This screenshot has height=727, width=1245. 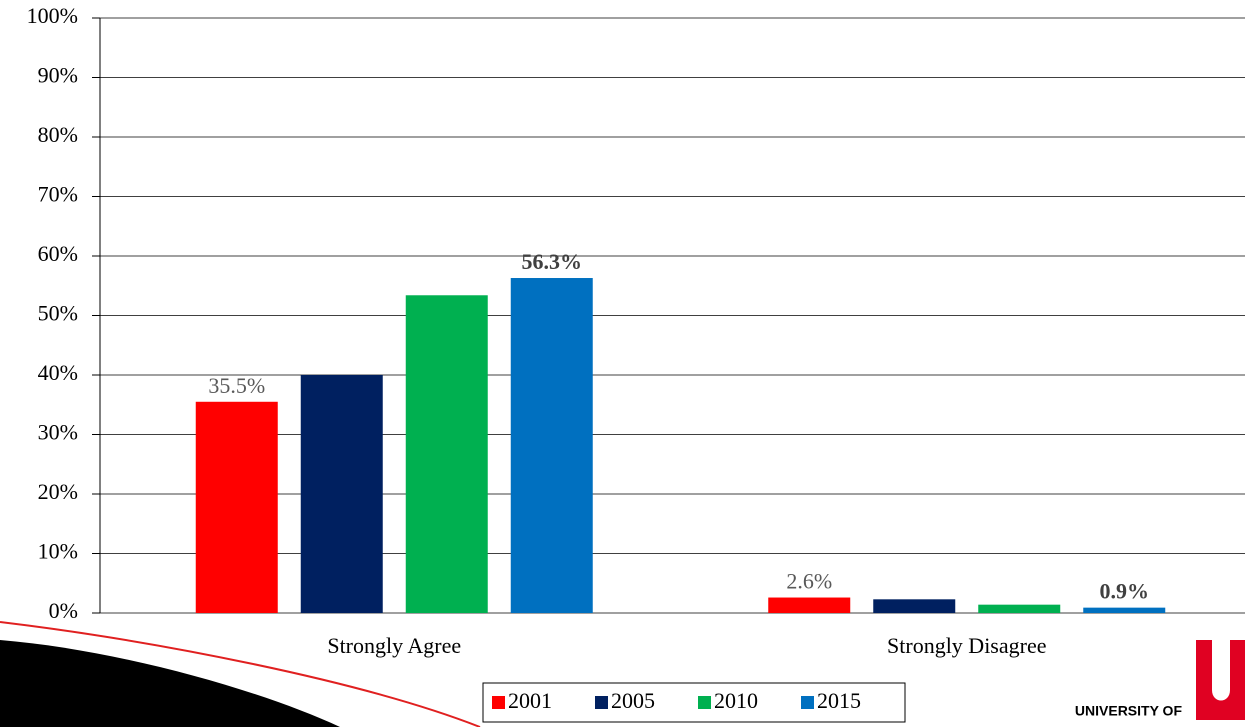 What do you see at coordinates (58, 313) in the screenshot?
I see `y-tick-label: 50%` at bounding box center [58, 313].